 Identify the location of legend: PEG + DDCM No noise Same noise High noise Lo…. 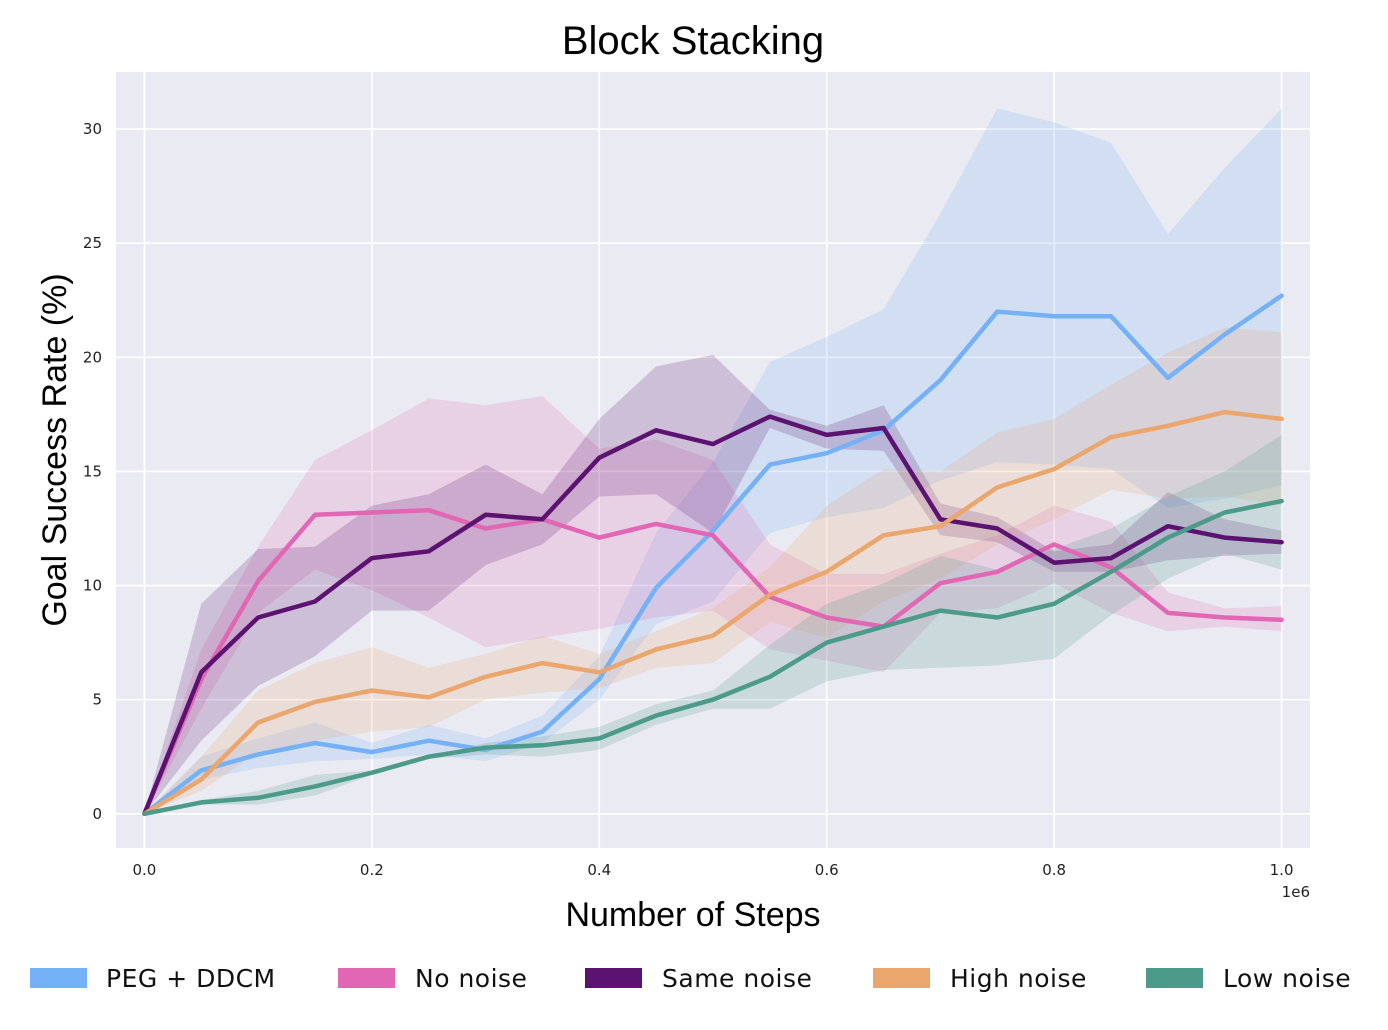
(690, 978).